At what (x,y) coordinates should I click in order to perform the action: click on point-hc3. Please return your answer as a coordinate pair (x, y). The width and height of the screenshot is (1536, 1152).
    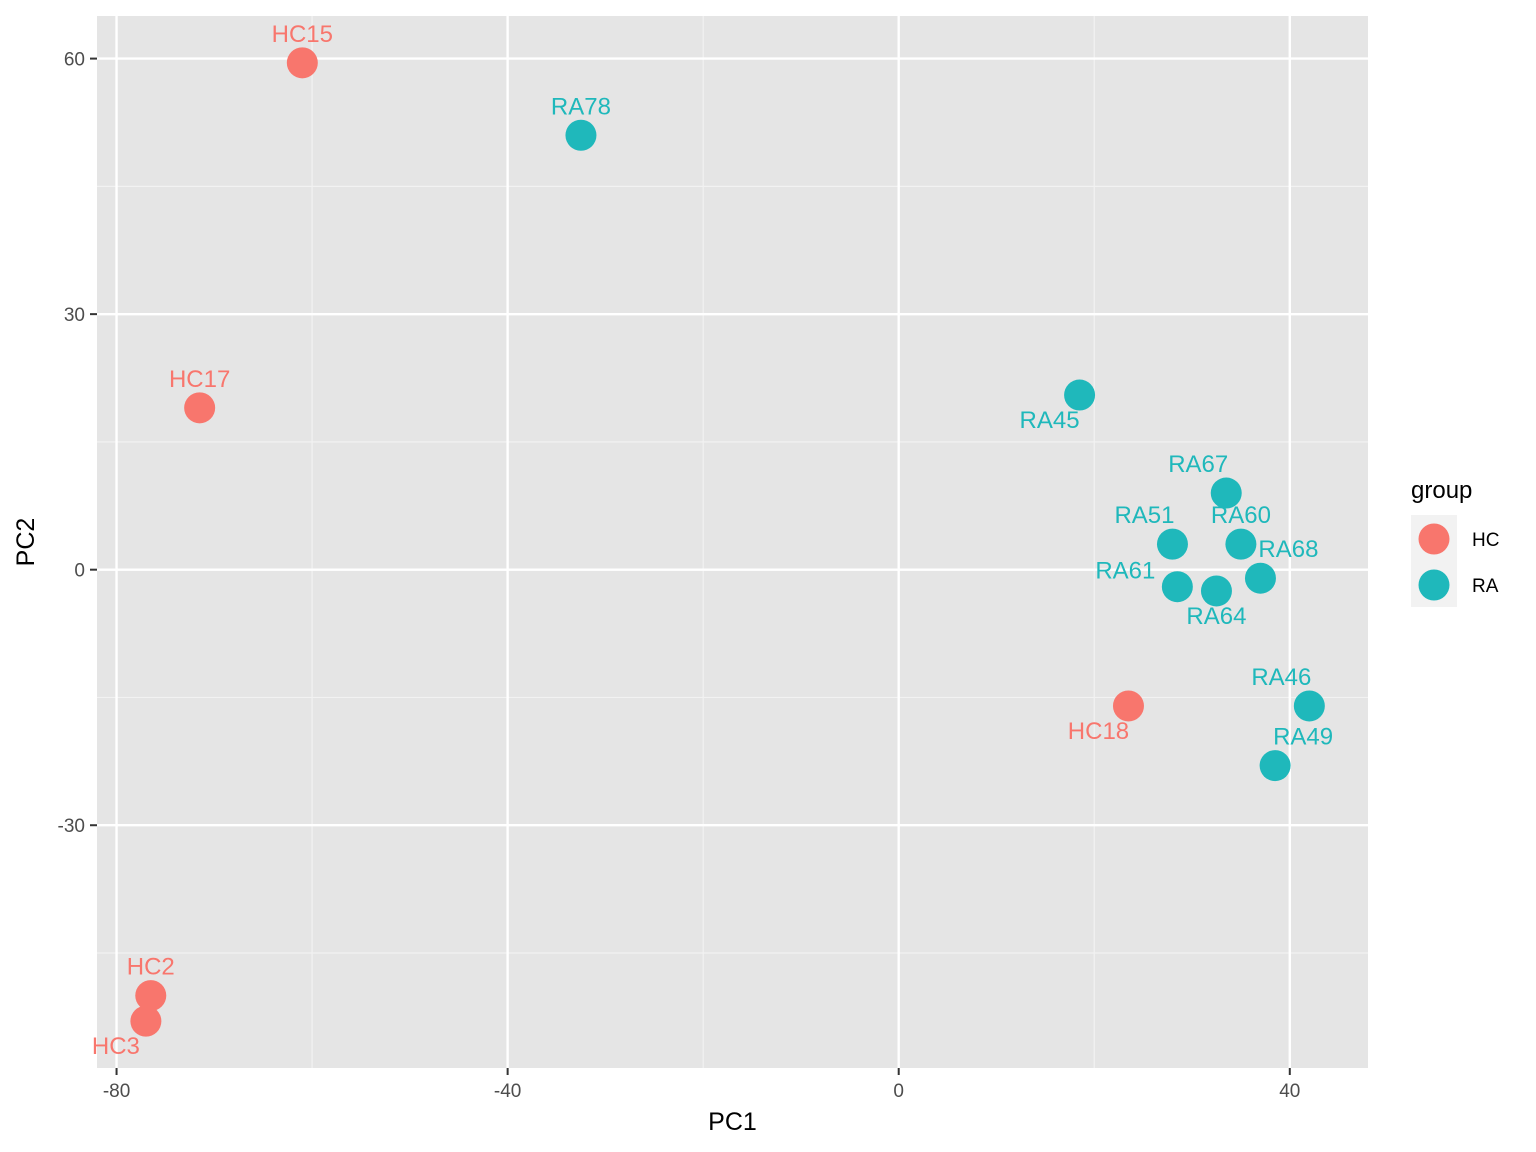
    Looking at the image, I should click on (146, 1021).